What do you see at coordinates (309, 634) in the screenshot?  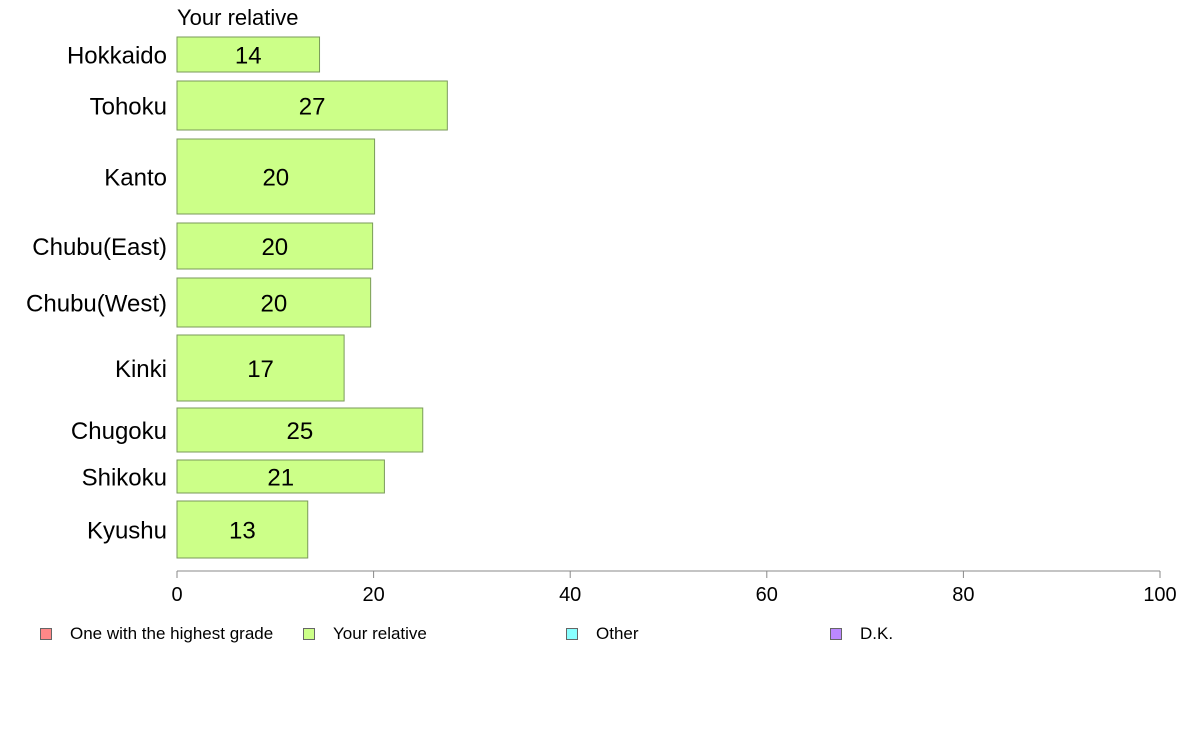 I see `legend-swatch-your-relative` at bounding box center [309, 634].